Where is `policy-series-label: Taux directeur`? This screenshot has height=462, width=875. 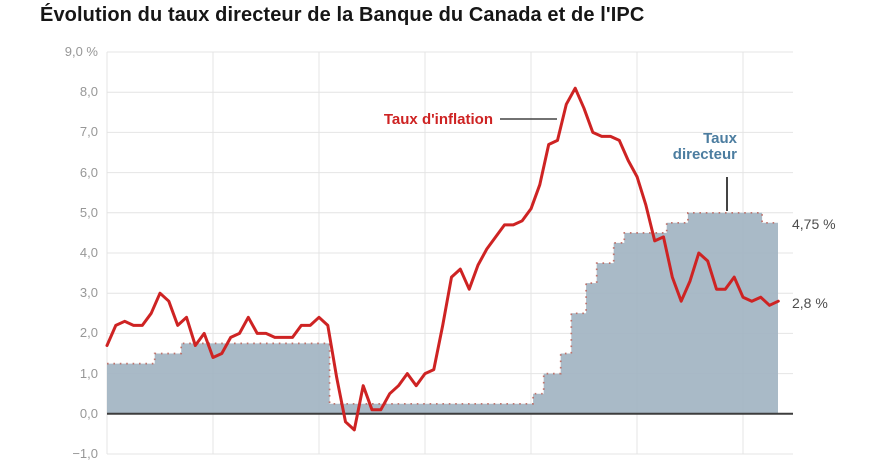
policy-series-label: Taux directeur is located at coordinates (705, 147).